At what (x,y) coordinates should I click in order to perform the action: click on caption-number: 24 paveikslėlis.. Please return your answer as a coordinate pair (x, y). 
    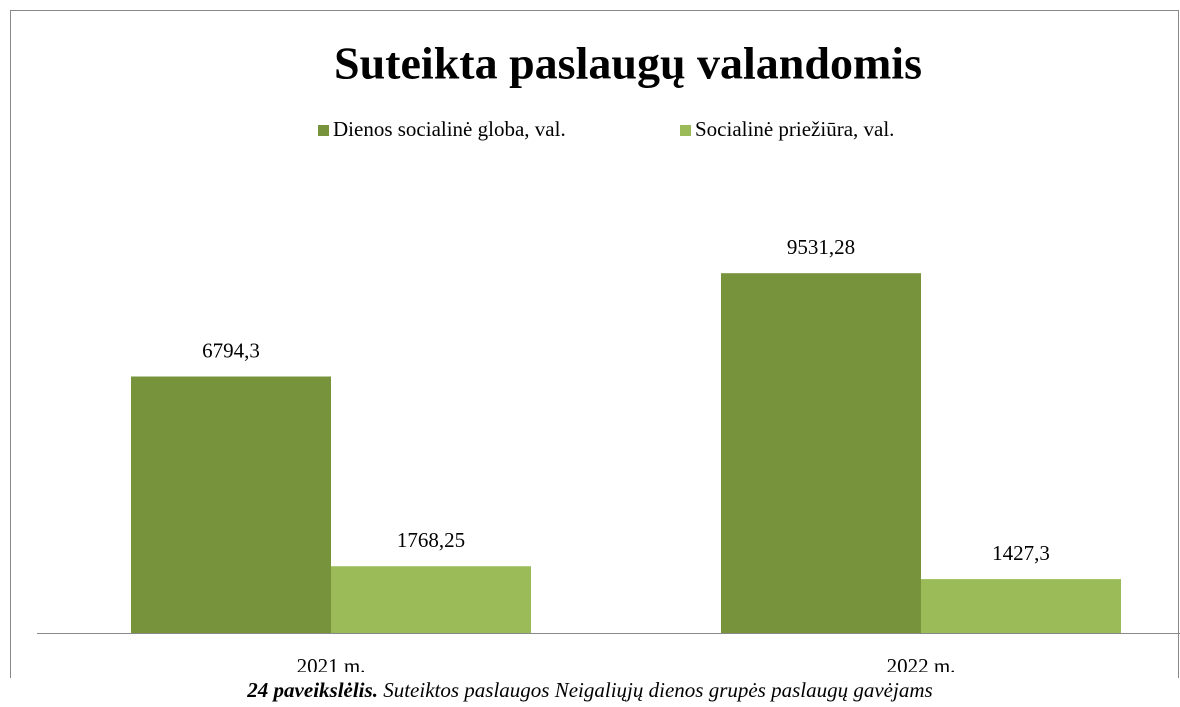
    Looking at the image, I should click on (312, 690).